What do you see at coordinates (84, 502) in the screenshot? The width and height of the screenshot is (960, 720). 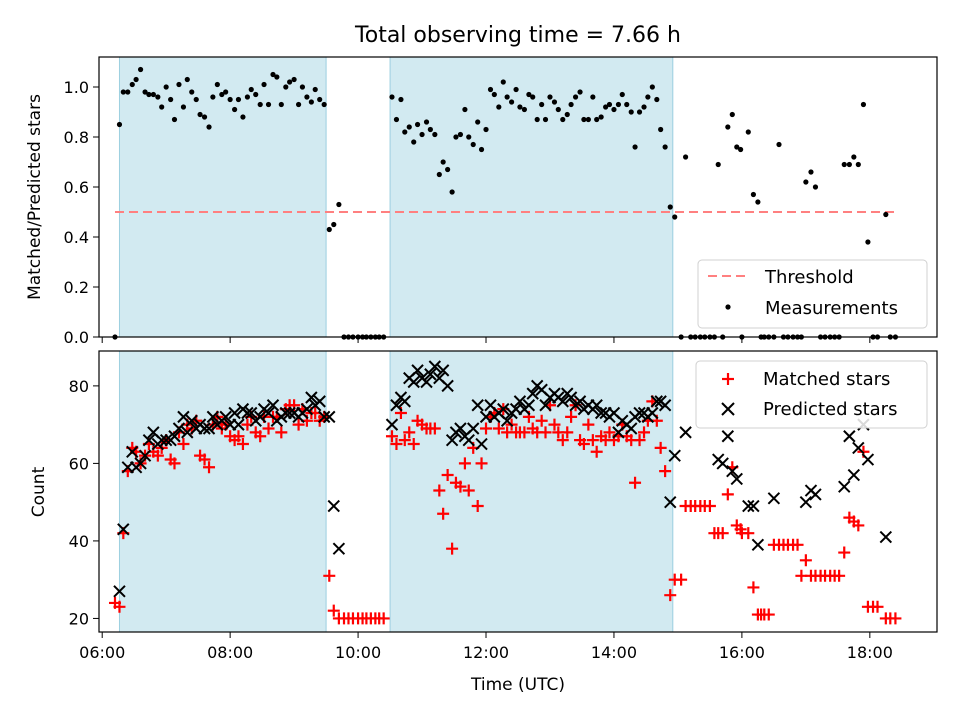 I see `bottom-y-ticks: 20 40 60 80` at bounding box center [84, 502].